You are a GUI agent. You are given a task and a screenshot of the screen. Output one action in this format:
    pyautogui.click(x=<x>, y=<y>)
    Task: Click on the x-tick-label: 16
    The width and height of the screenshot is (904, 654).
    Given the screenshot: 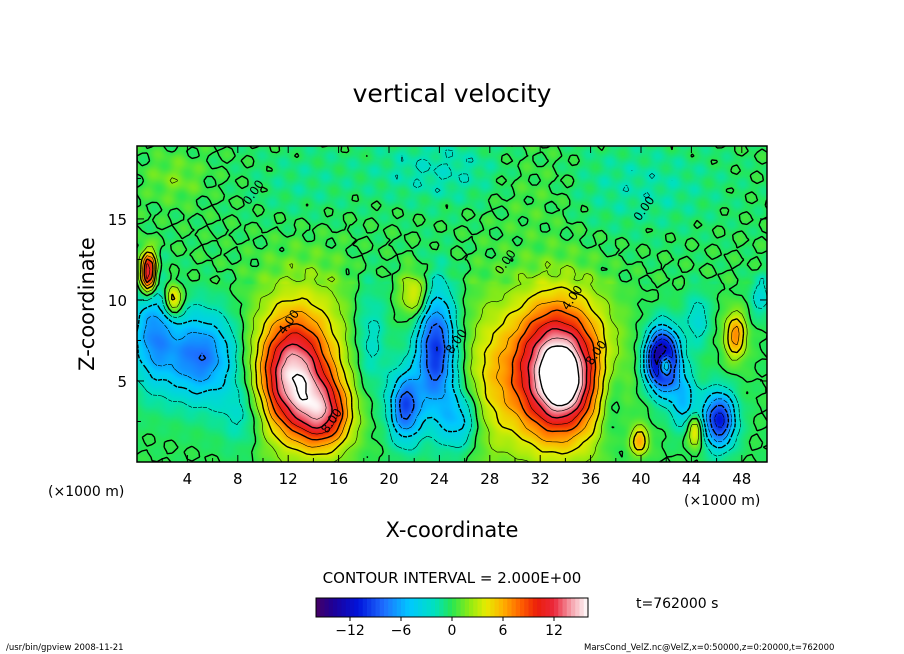 What is the action you would take?
    pyautogui.click(x=338, y=479)
    